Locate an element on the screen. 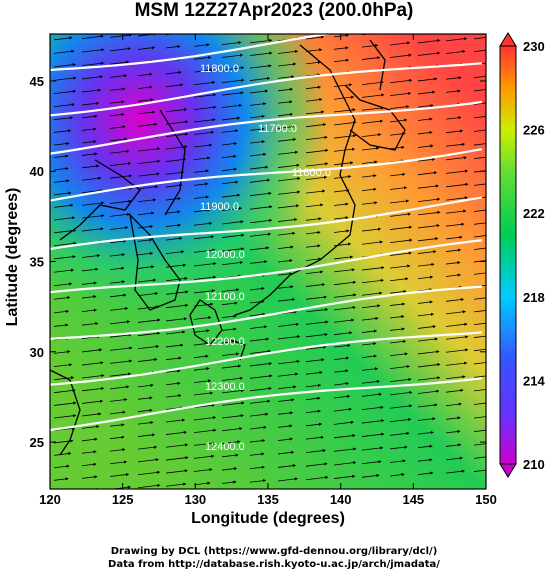 The width and height of the screenshot is (548, 573). y-tick-label: 35 is located at coordinates (37, 262).